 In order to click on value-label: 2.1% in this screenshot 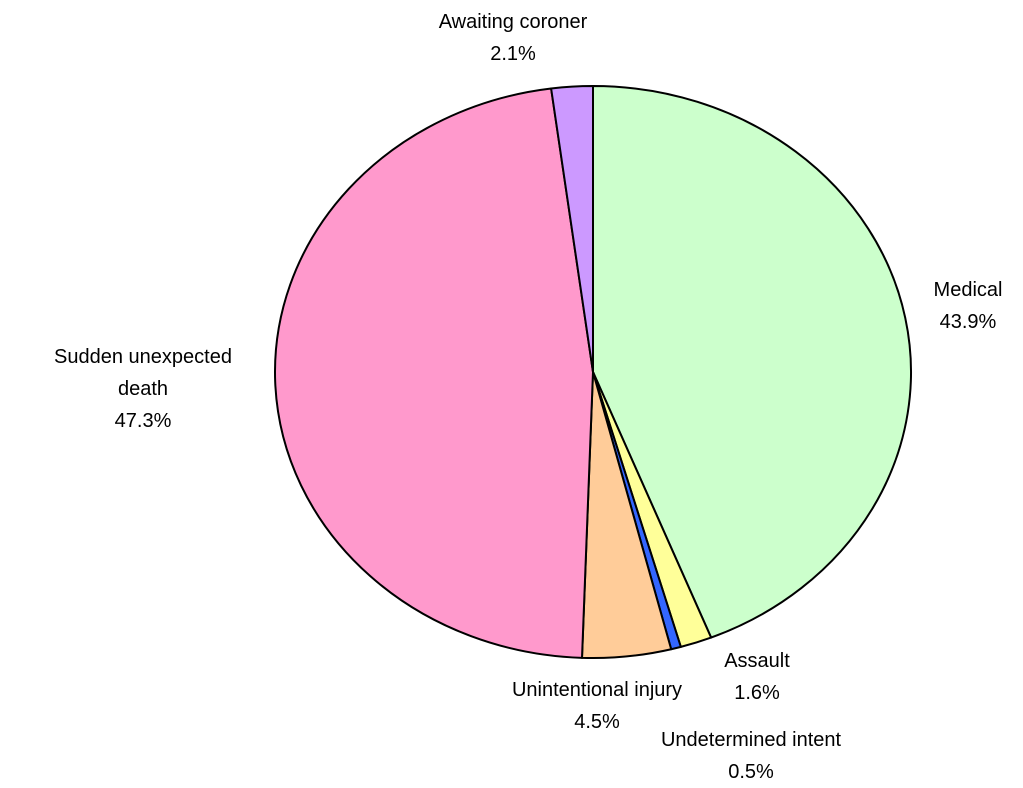, I will do `click(513, 54)`.